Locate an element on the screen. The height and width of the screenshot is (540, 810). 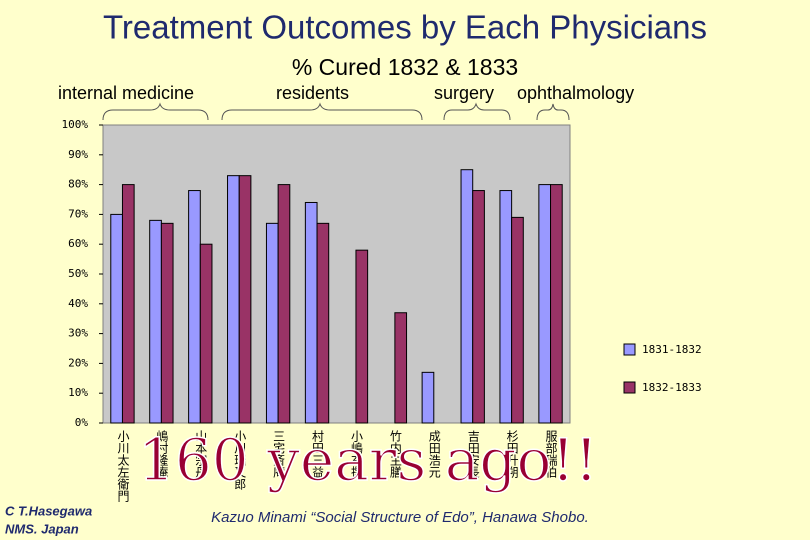
credit: NMS. Japan is located at coordinates (42, 528).